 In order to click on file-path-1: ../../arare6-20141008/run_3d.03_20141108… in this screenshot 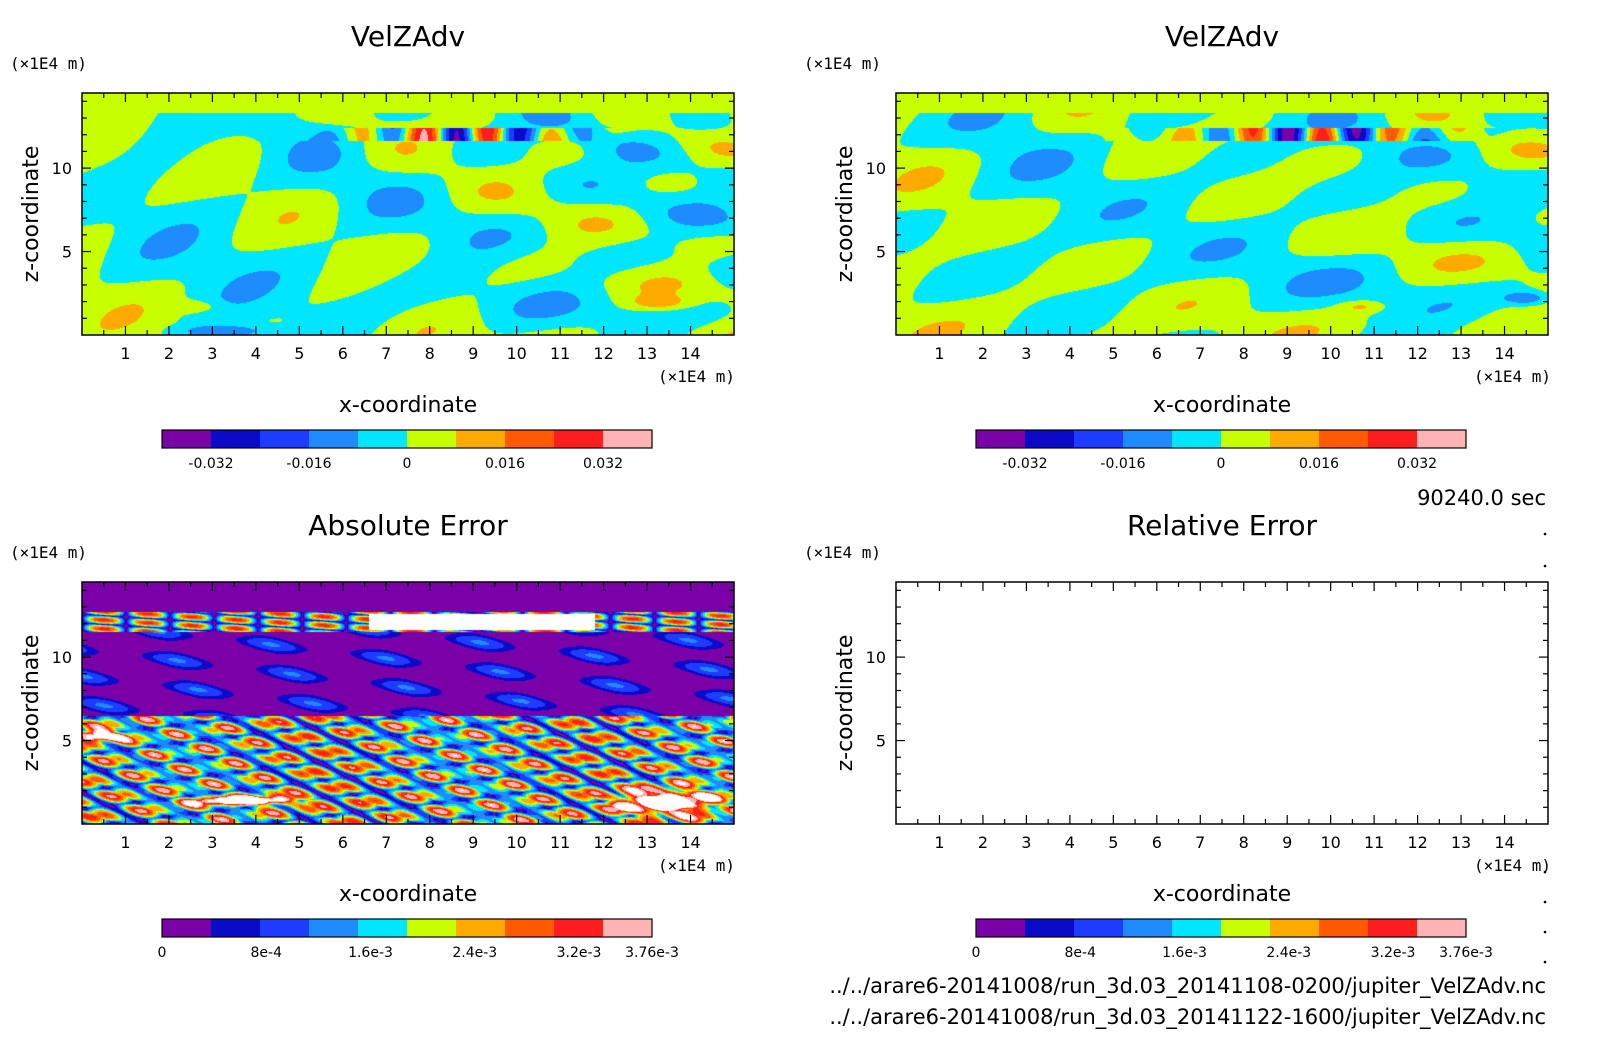, I will do `click(1187, 986)`.